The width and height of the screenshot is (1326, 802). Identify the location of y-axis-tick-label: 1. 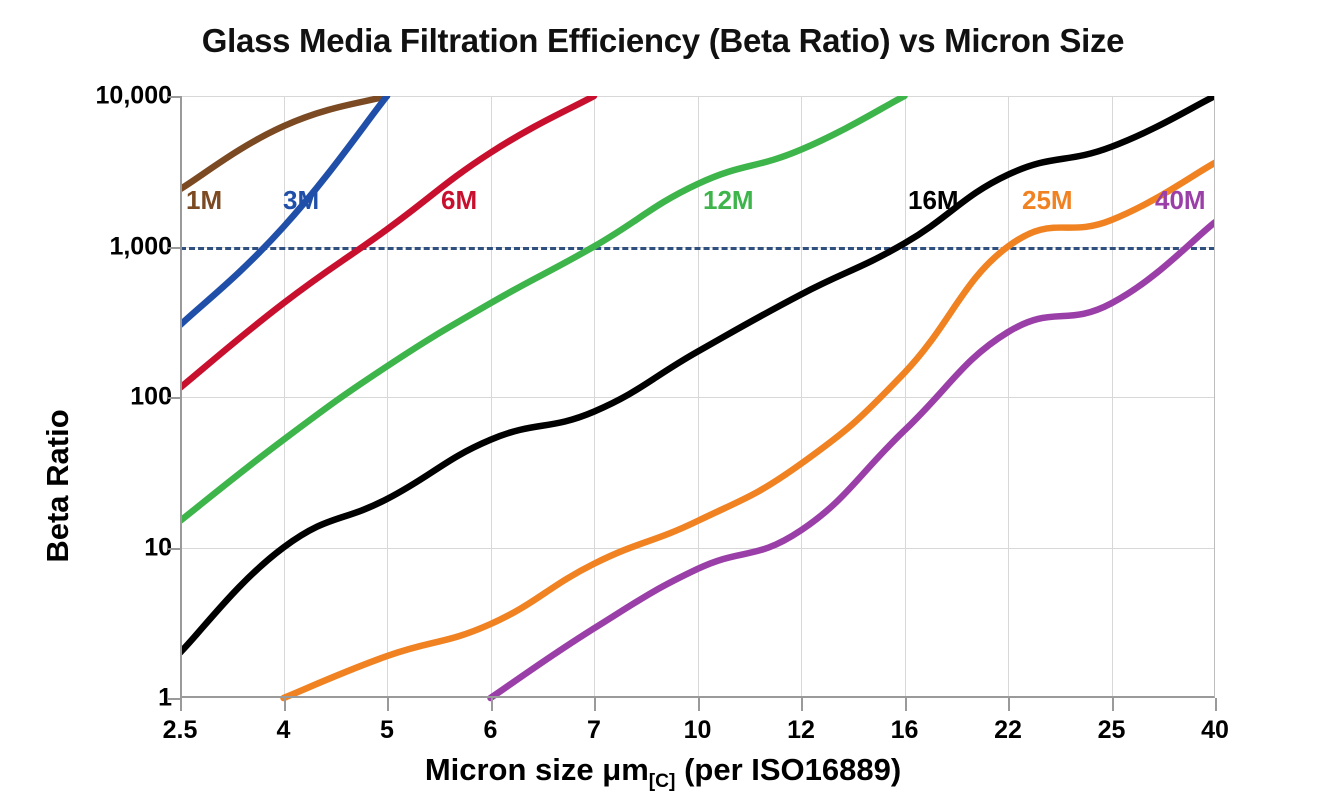
(165, 697).